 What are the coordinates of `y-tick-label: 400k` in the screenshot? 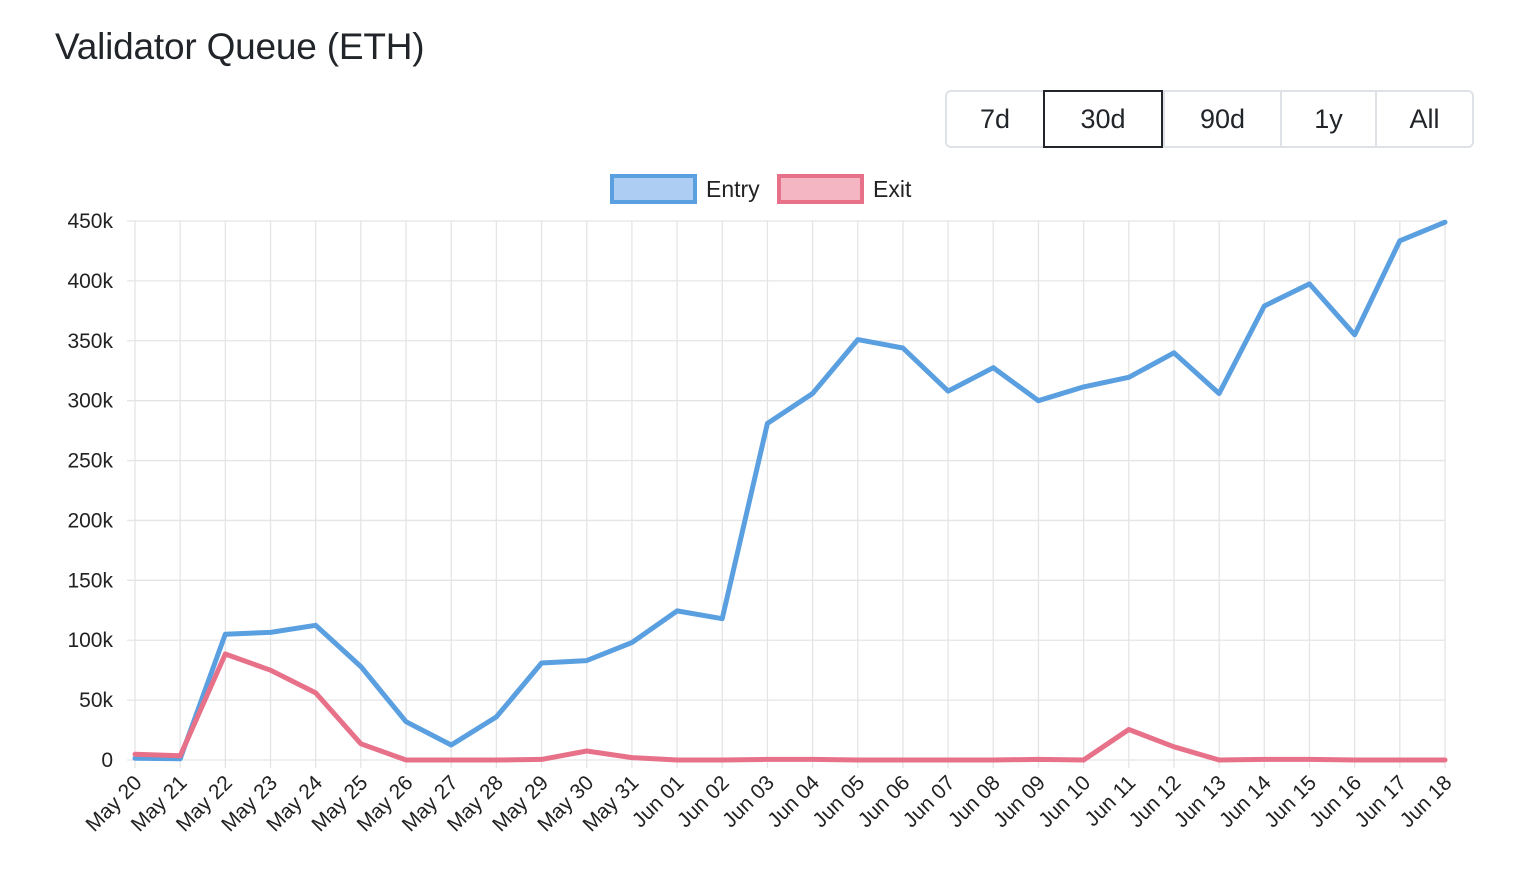 It's located at (90, 281).